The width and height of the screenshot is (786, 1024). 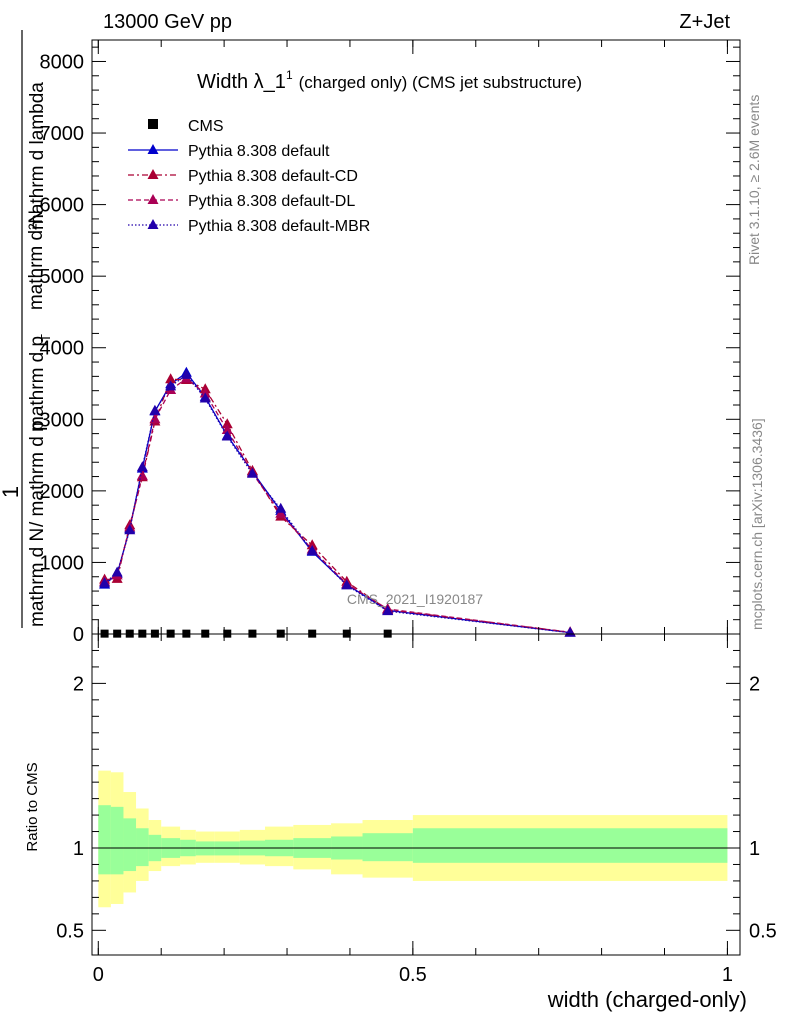 What do you see at coordinates (279, 226) in the screenshot?
I see `legend-label: Pythia 8.308 default-MBR` at bounding box center [279, 226].